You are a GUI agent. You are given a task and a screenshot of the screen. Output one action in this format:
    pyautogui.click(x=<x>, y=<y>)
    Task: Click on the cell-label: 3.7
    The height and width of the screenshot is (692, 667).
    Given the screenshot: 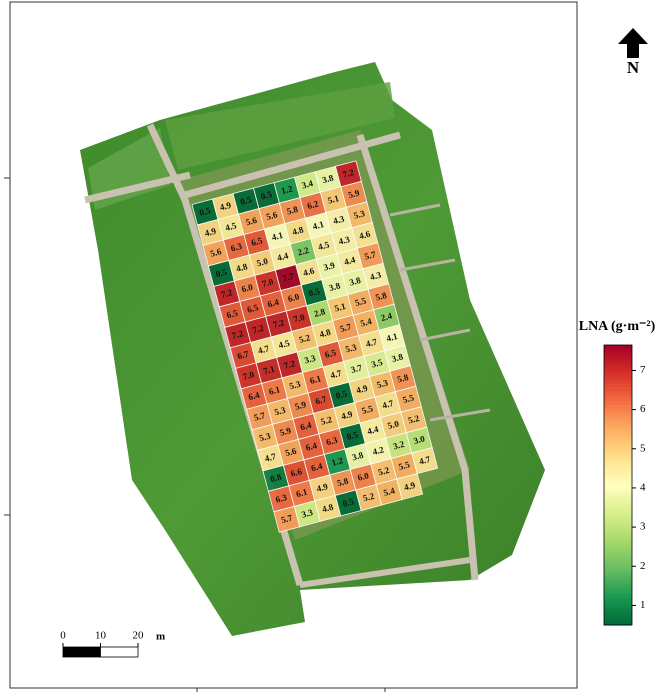 What is the action you would take?
    pyautogui.click(x=357, y=368)
    